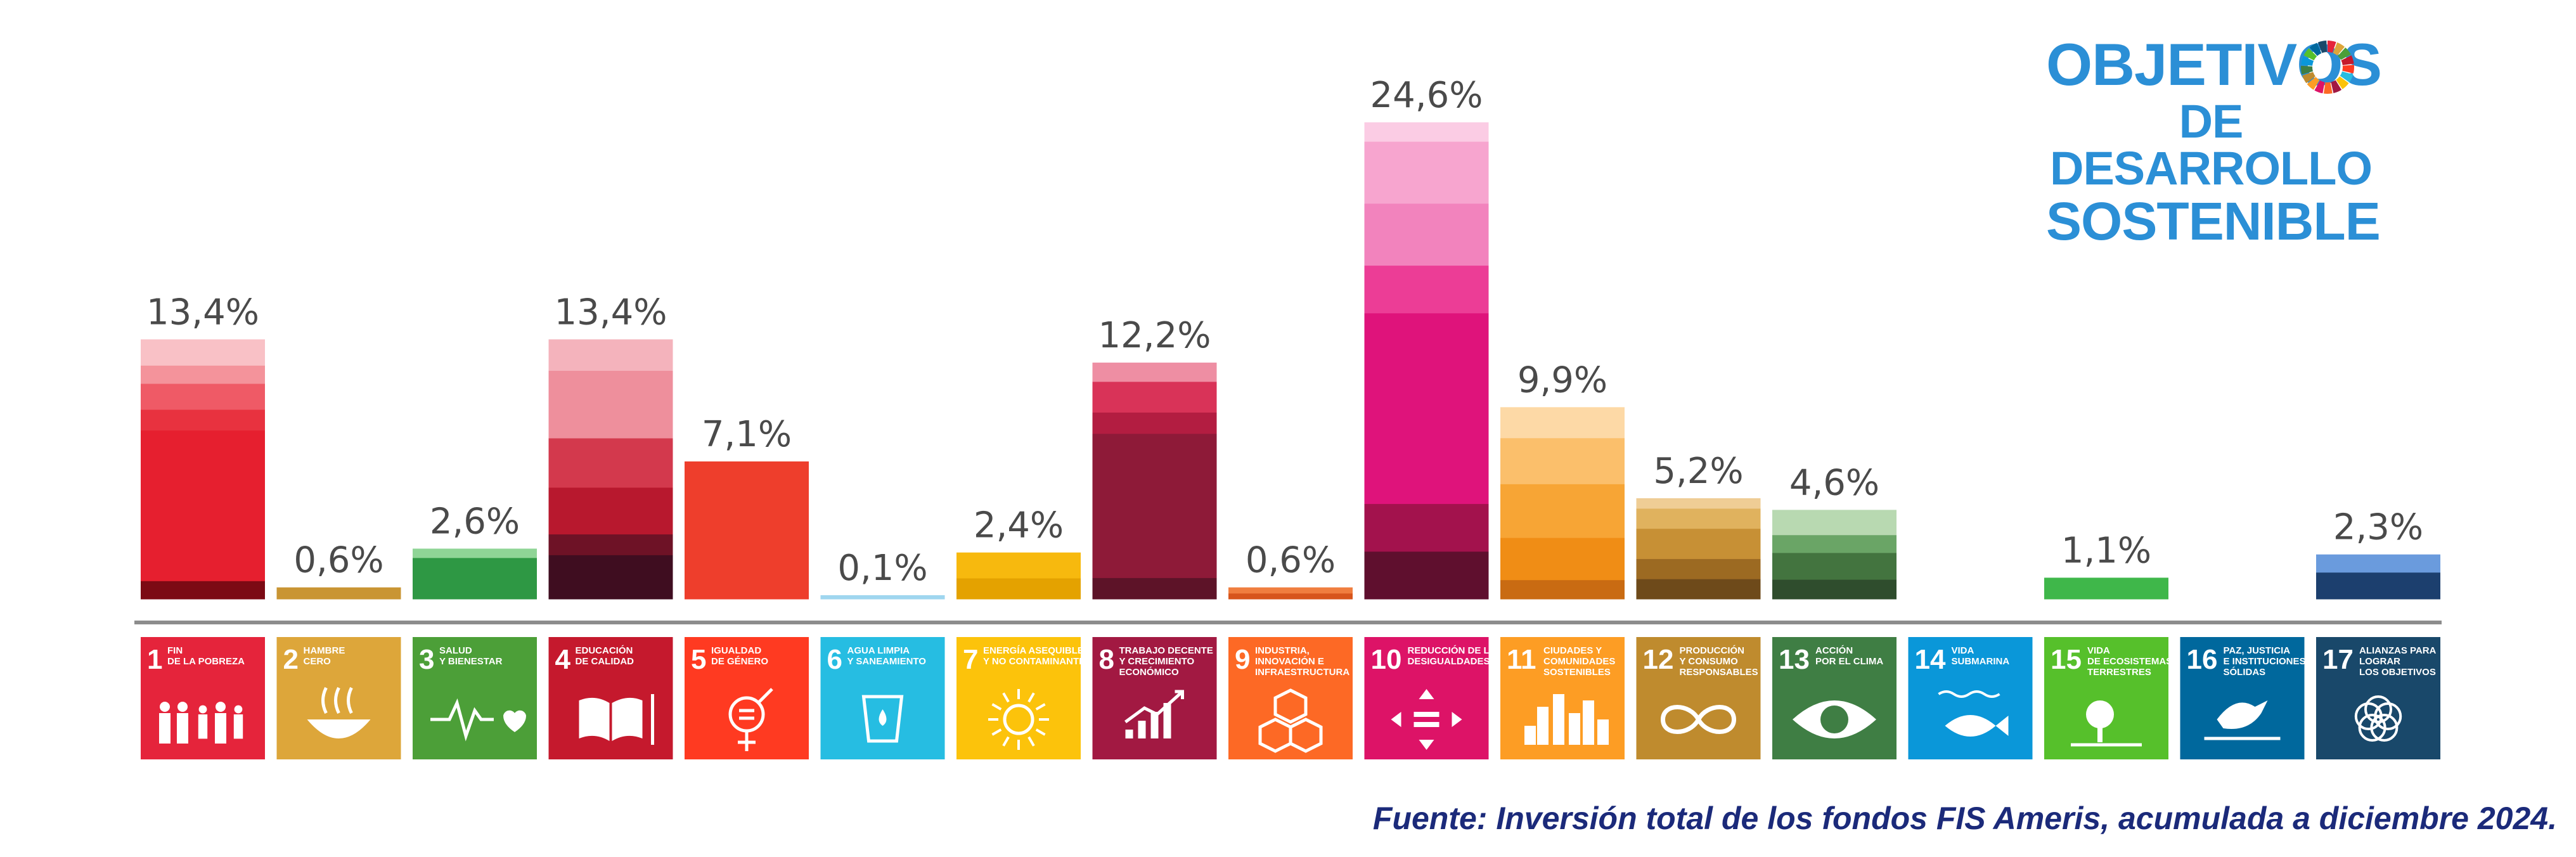  What do you see at coordinates (339, 712) in the screenshot?
I see `bowl-icon` at bounding box center [339, 712].